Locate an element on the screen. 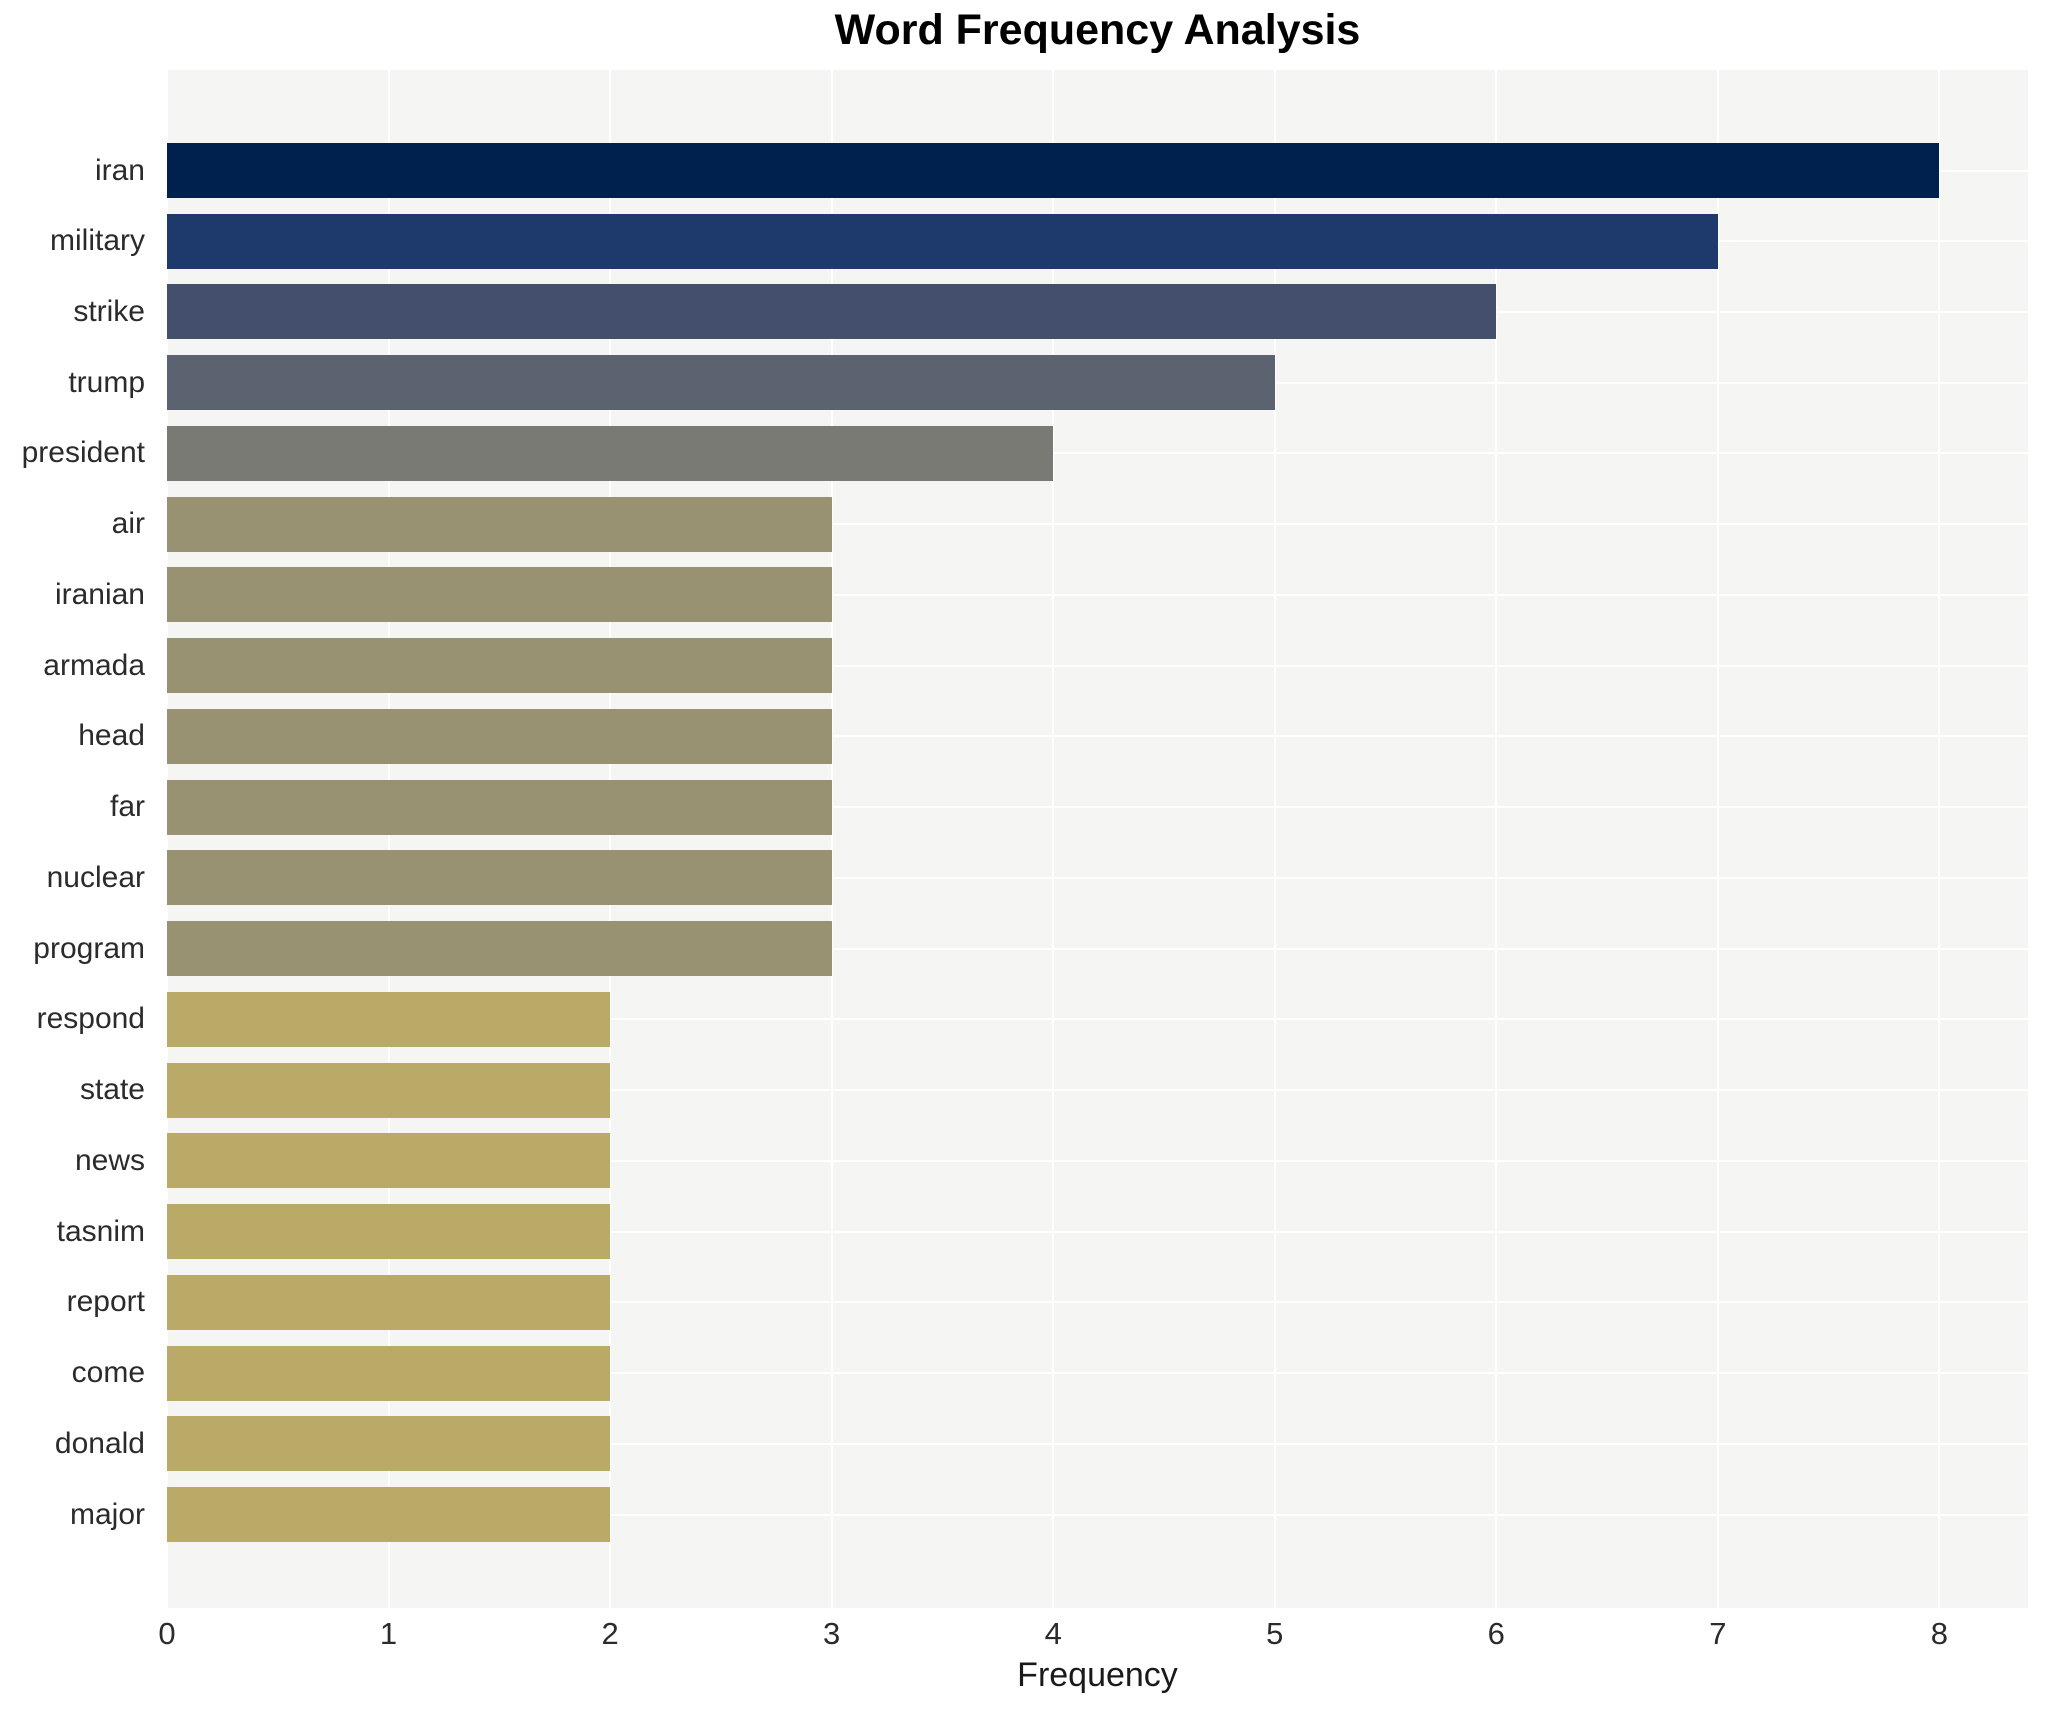 This screenshot has width=2046, height=1710. y-tick-label-nuclear: nuclear is located at coordinates (95, 877).